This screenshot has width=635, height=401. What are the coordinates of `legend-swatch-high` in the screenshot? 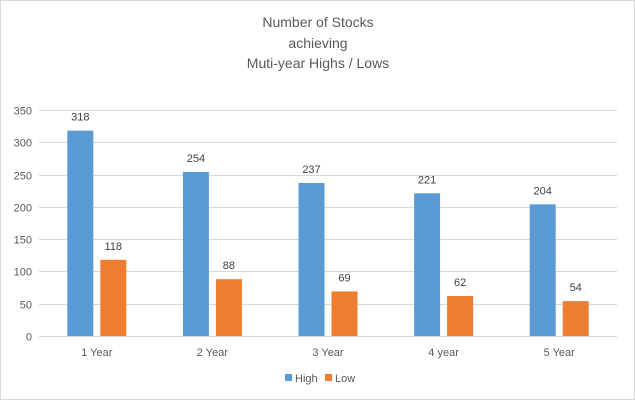 It's located at (288, 377).